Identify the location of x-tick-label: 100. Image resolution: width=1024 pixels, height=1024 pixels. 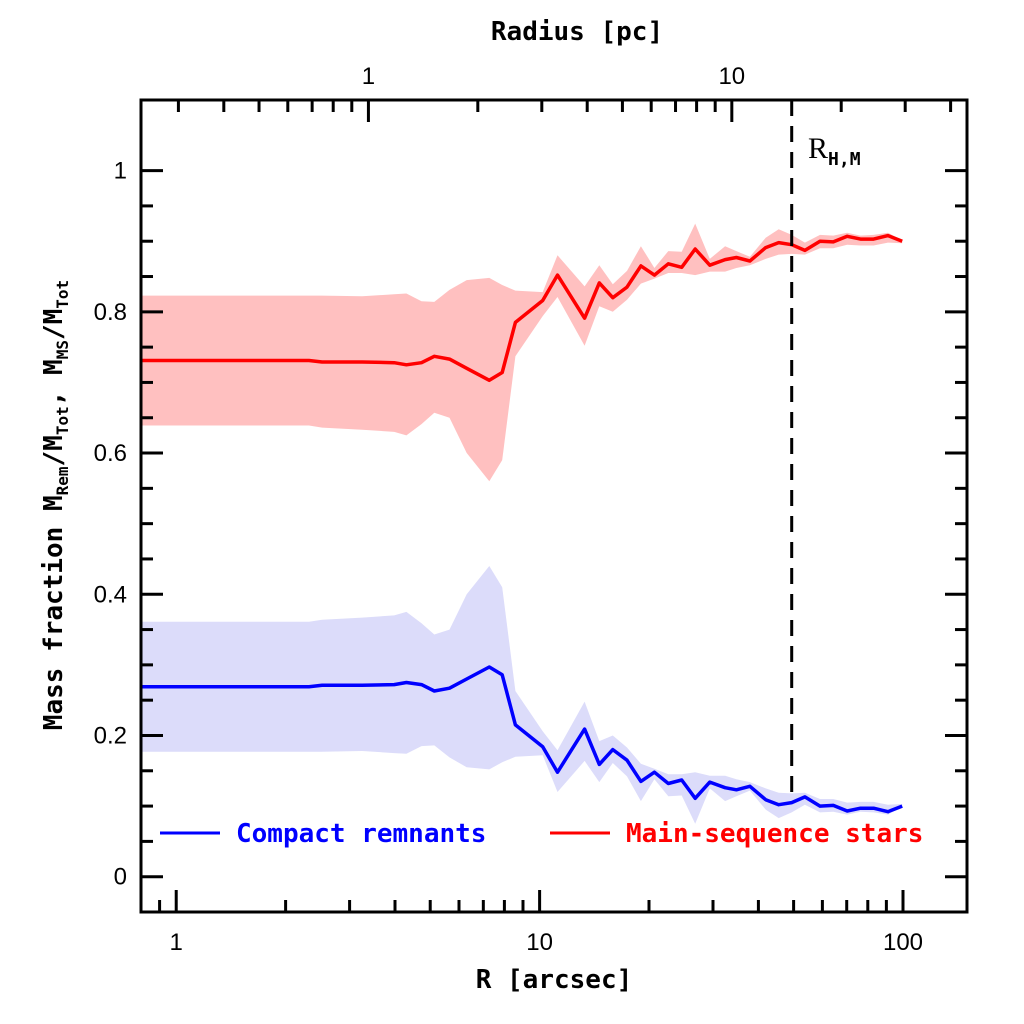
(903, 942).